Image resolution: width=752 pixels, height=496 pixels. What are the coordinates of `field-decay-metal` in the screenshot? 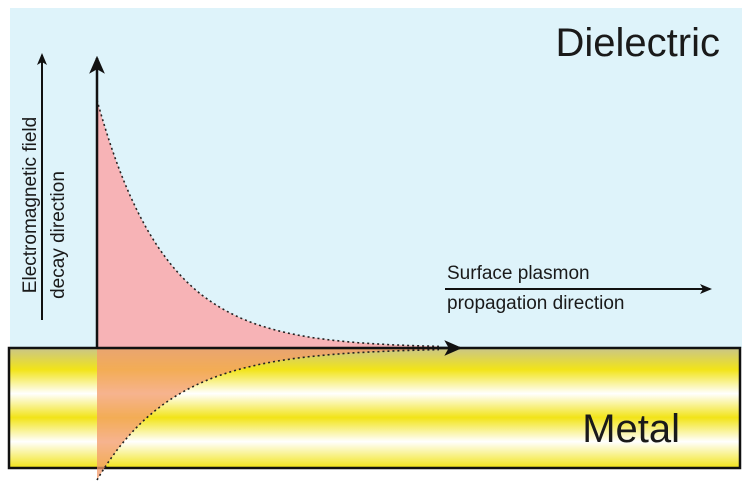 It's located at (268, 414).